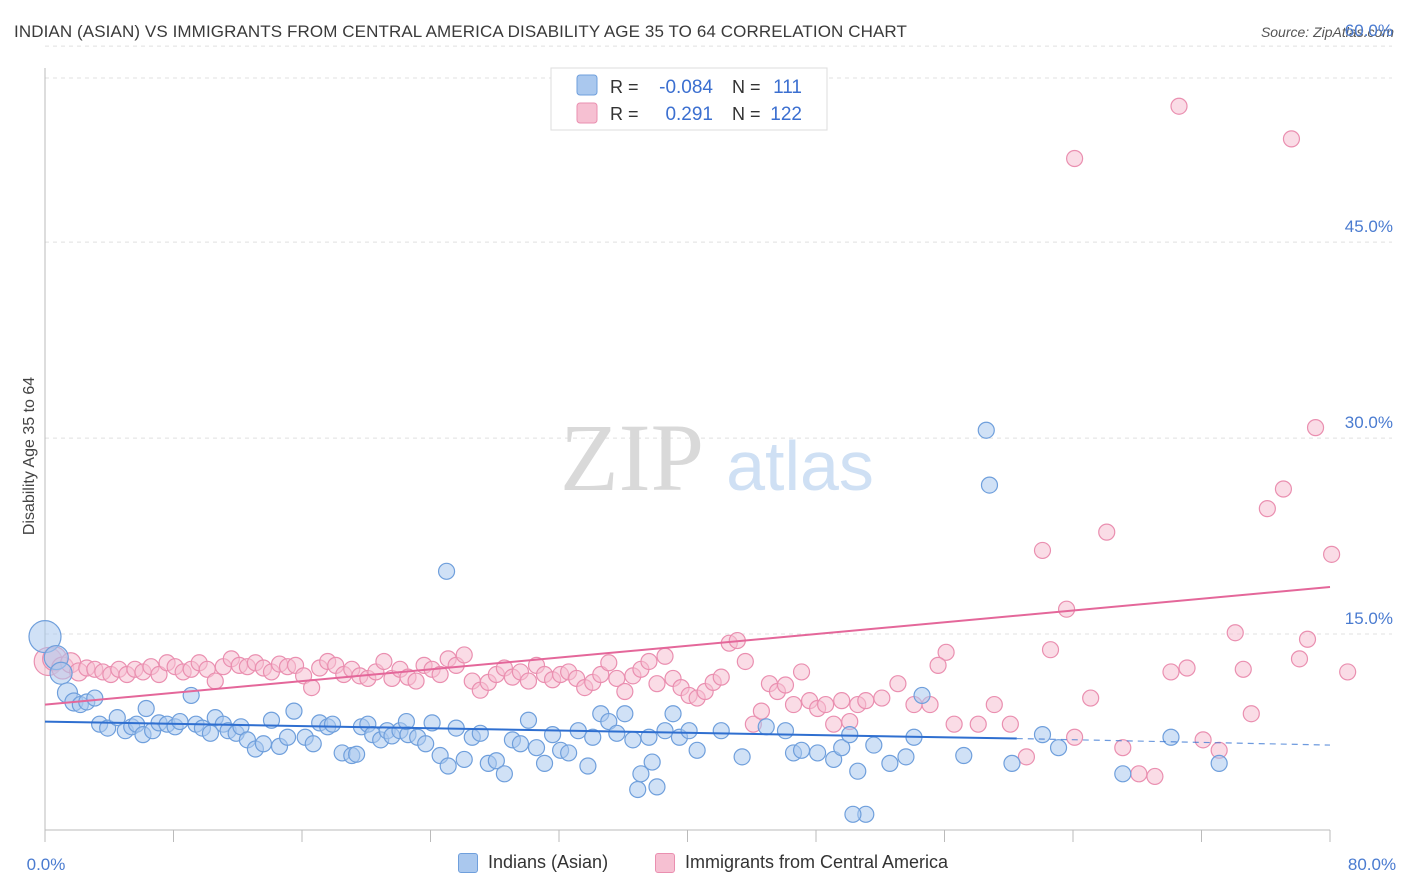 The height and width of the screenshot is (892, 1406). Describe the element at coordinates (1369, 618) in the screenshot. I see `y-tick-label: 15.0%` at that location.